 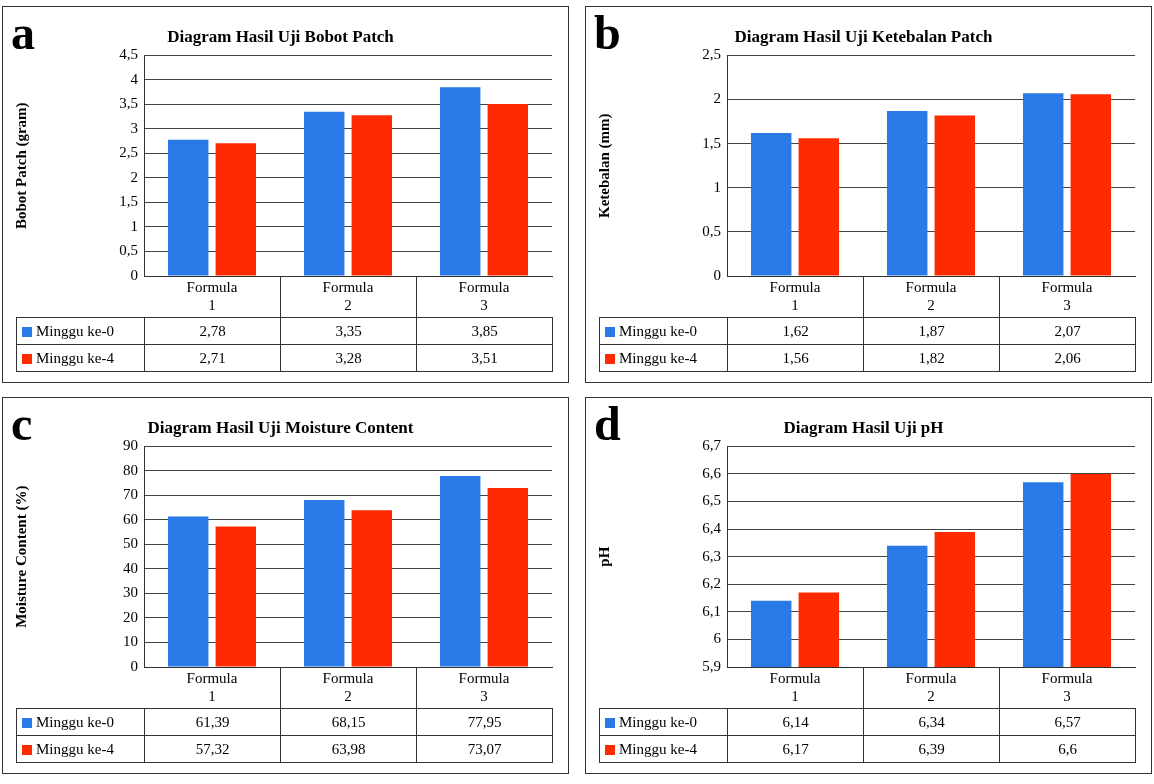 What do you see at coordinates (212, 358) in the screenshot?
I see `data-label: 2,71` at bounding box center [212, 358].